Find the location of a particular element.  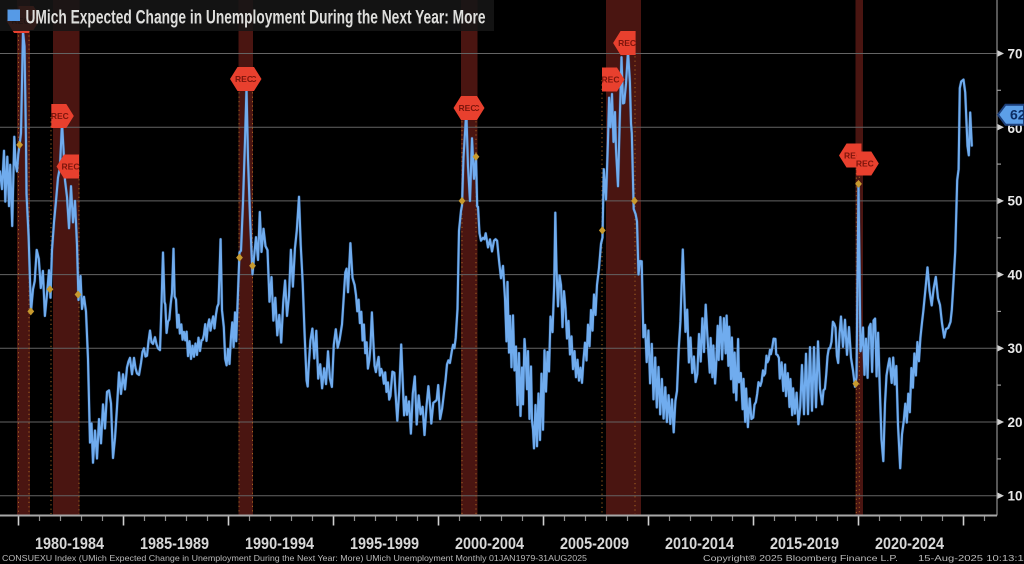

svg-text: 1980-1984 is located at coordinates (69, 543).